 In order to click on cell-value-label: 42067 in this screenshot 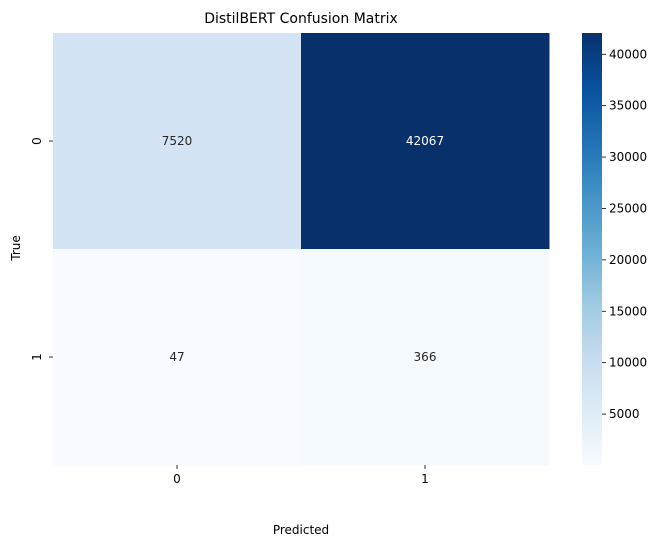, I will do `click(425, 141)`.